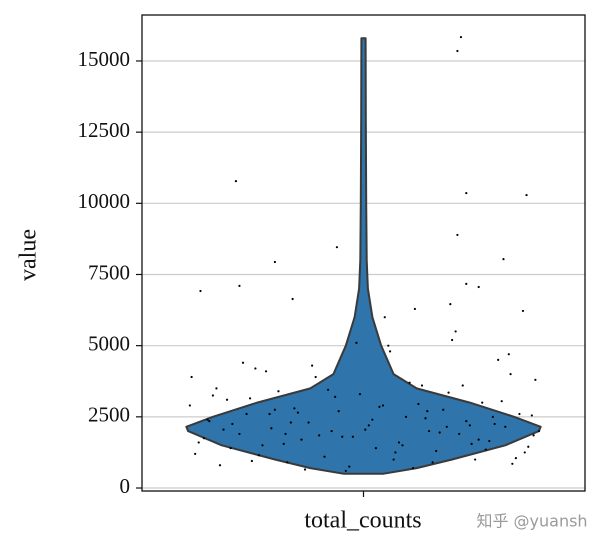 Image resolution: width=600 pixels, height=552 pixels. What do you see at coordinates (104, 59) in the screenshot?
I see `y-tick-label: 15000` at bounding box center [104, 59].